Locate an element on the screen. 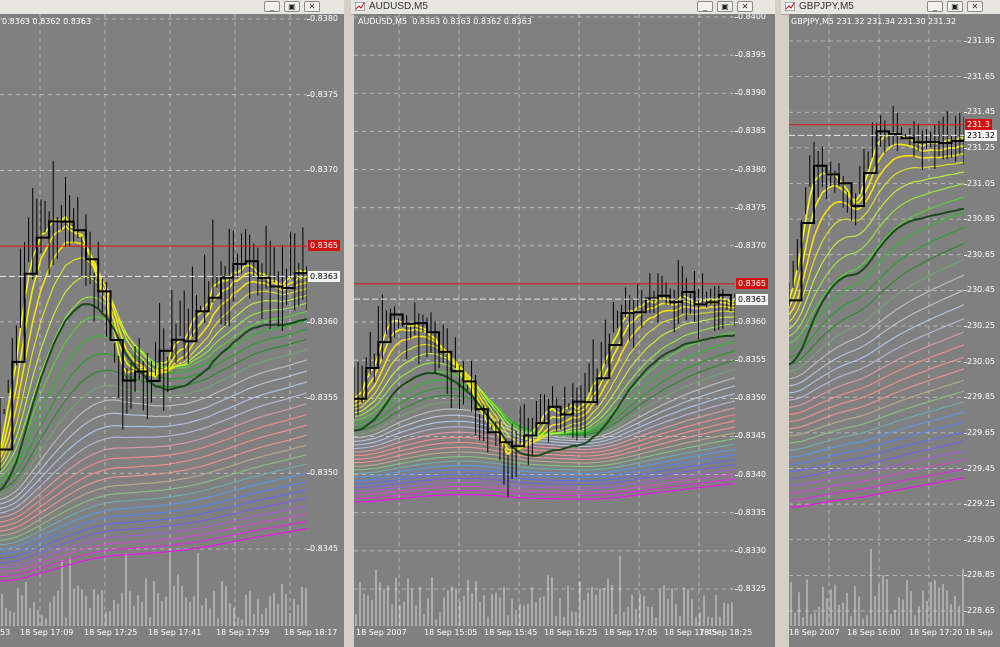 The height and width of the screenshot is (647, 1000). ohlc-readout: 0.8363 0.8362 0.8363 is located at coordinates (47, 21).